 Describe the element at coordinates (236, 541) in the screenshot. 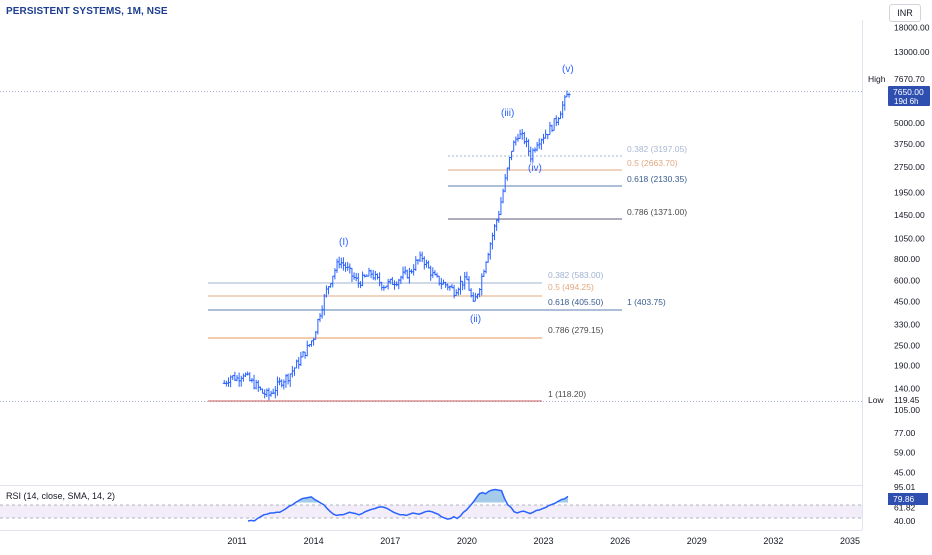

I see `time-tick-label: 2011` at that location.